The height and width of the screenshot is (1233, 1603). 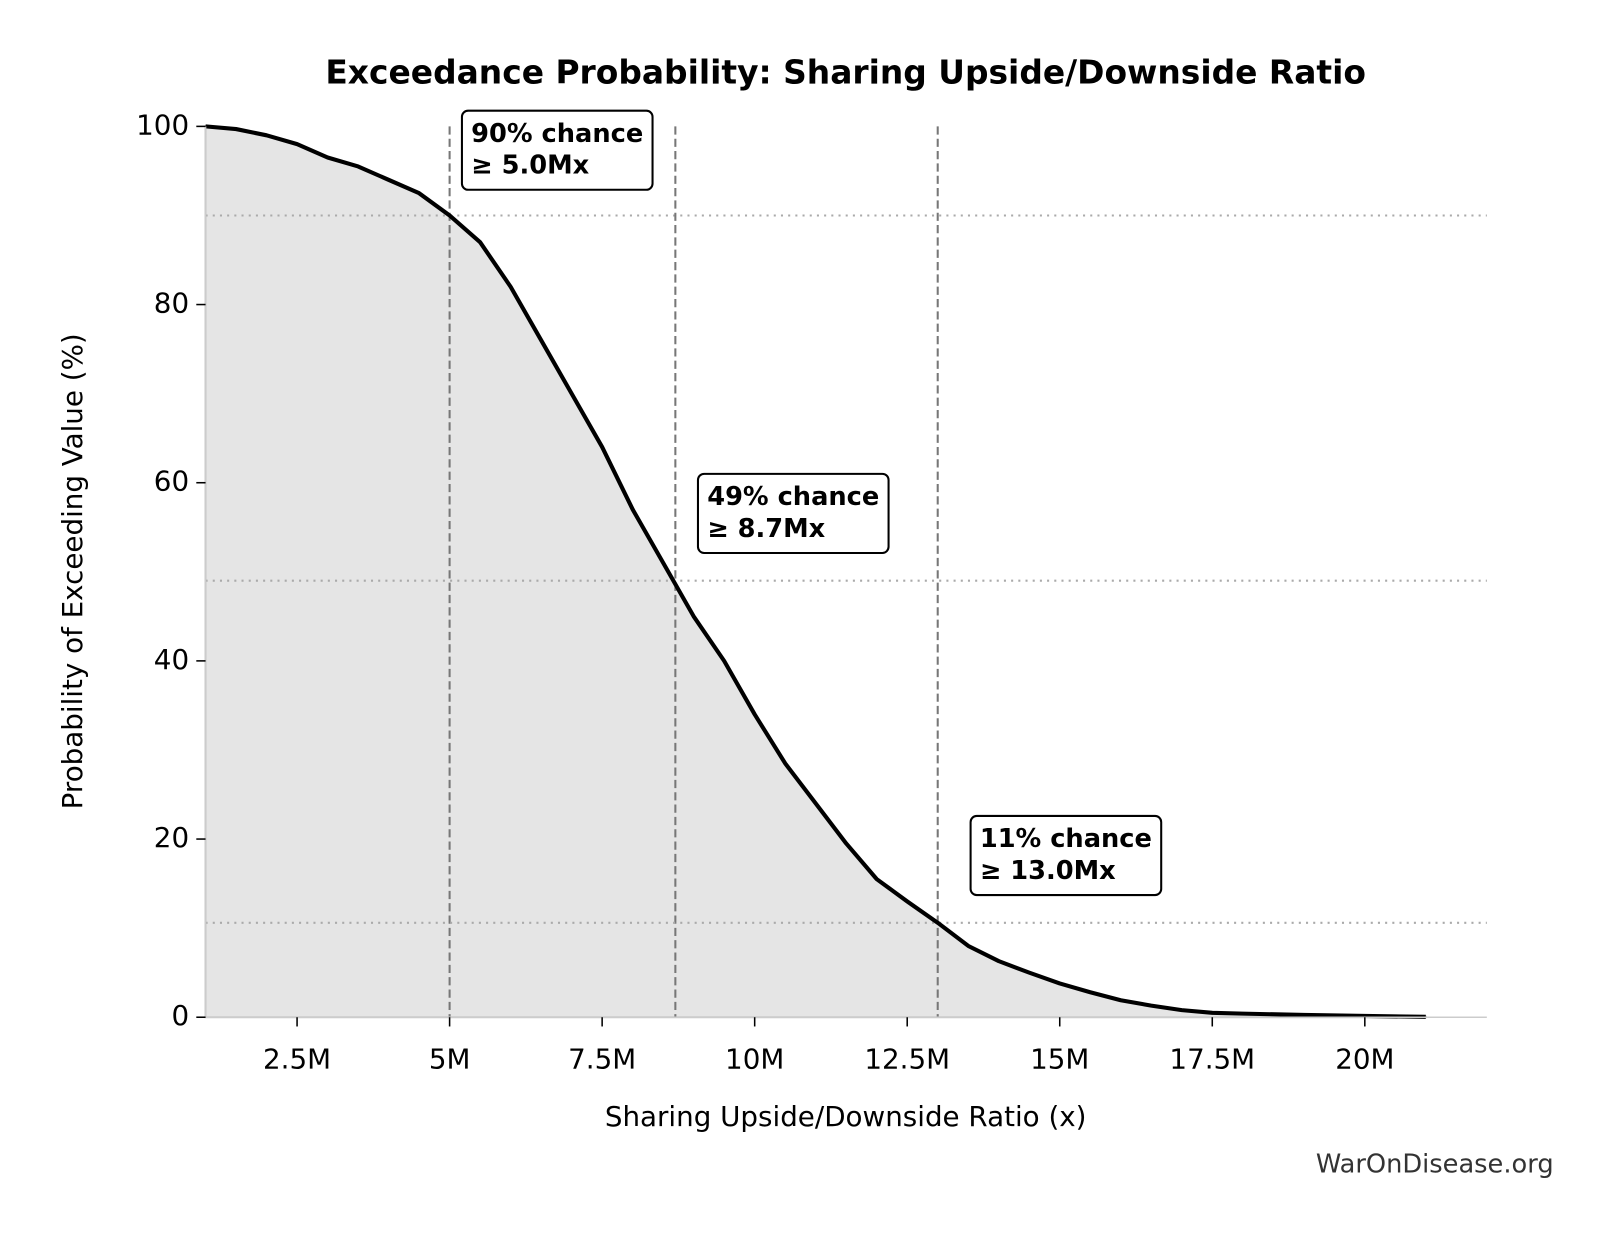 What do you see at coordinates (907, 1058) in the screenshot?
I see `x-tick-label: 12.5M` at bounding box center [907, 1058].